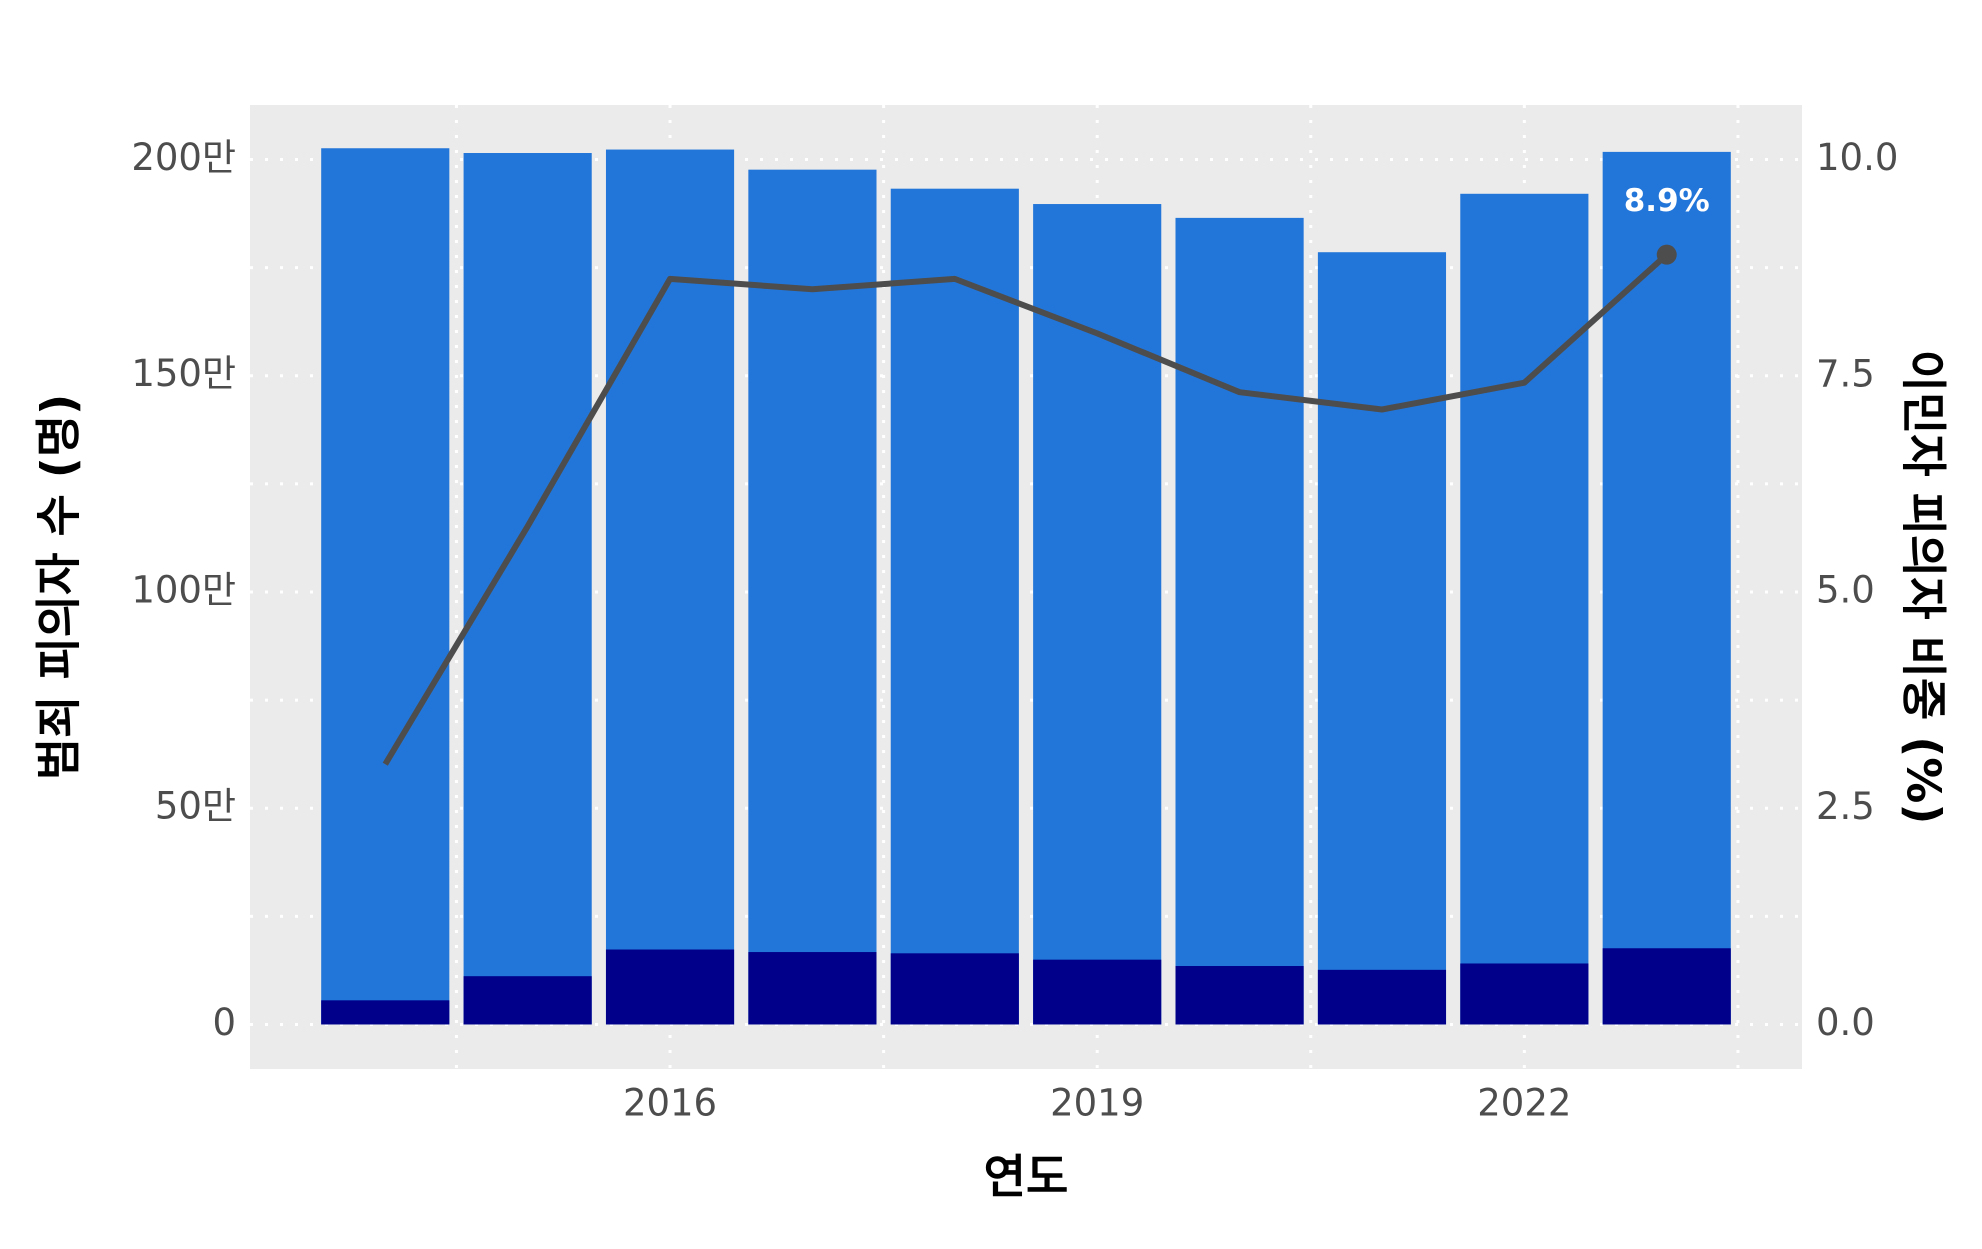 The width and height of the screenshot is (1982, 1249). Describe the element at coordinates (1097, 1103) in the screenshot. I see `x-tick-label: 2019` at that location.